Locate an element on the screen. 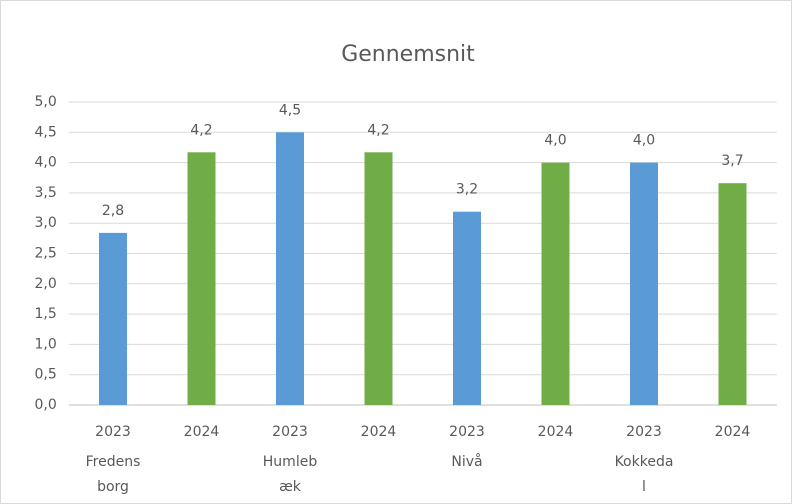 The height and width of the screenshot is (504, 792). y-tick-label: 2,0 is located at coordinates (45, 284).